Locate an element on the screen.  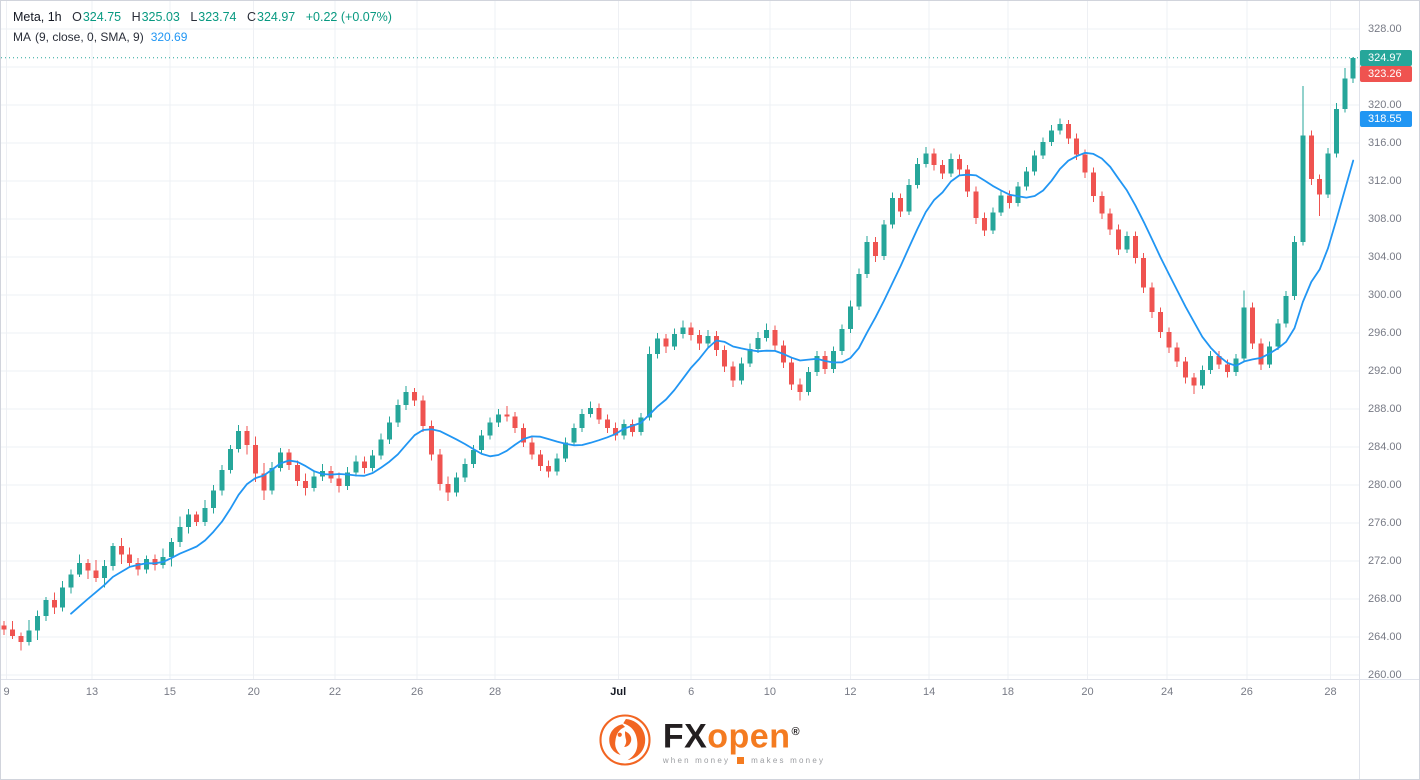
open-value: 324.75 is located at coordinates (102, 17).